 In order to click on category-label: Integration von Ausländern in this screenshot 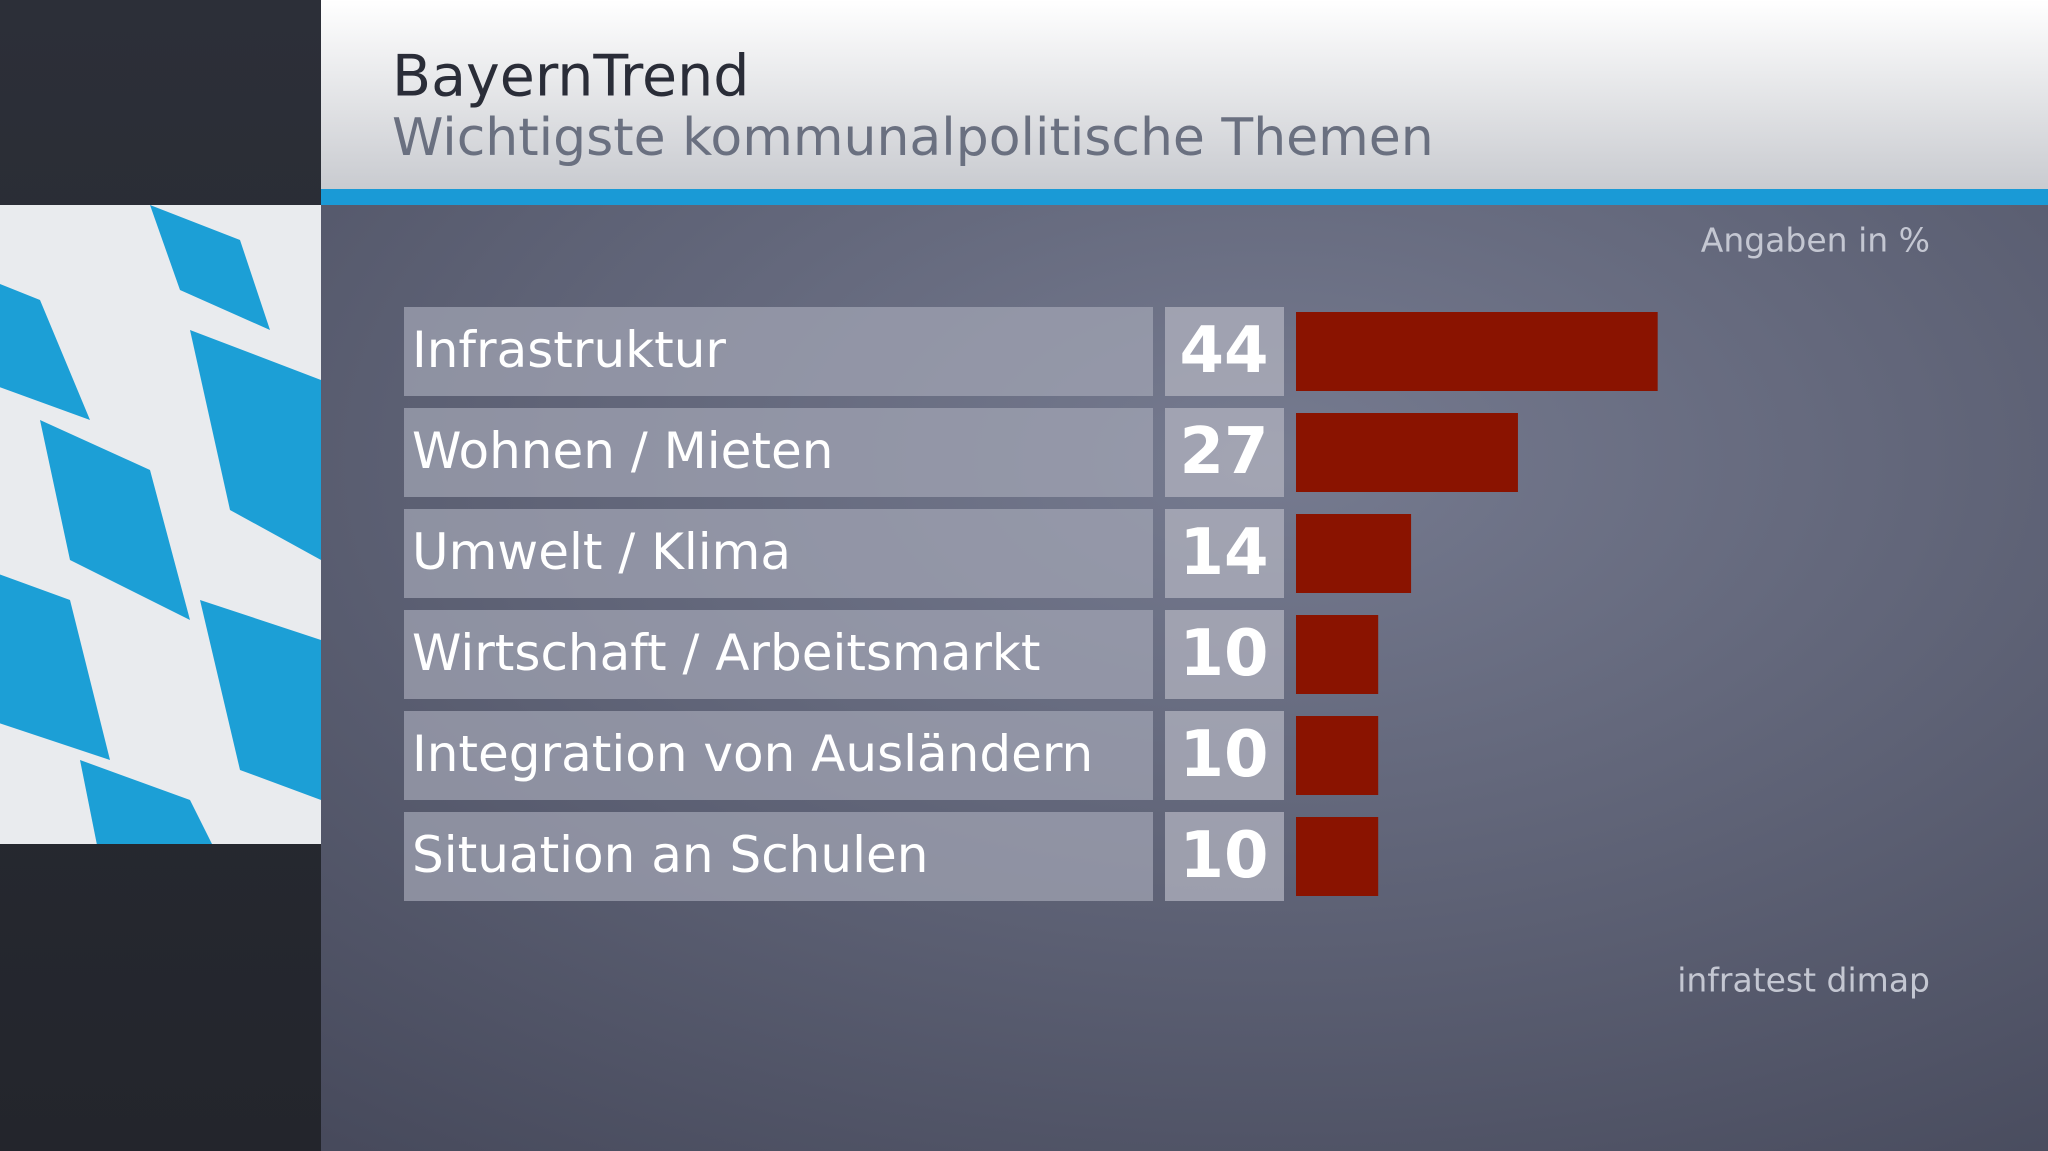, I will do `click(752, 754)`.